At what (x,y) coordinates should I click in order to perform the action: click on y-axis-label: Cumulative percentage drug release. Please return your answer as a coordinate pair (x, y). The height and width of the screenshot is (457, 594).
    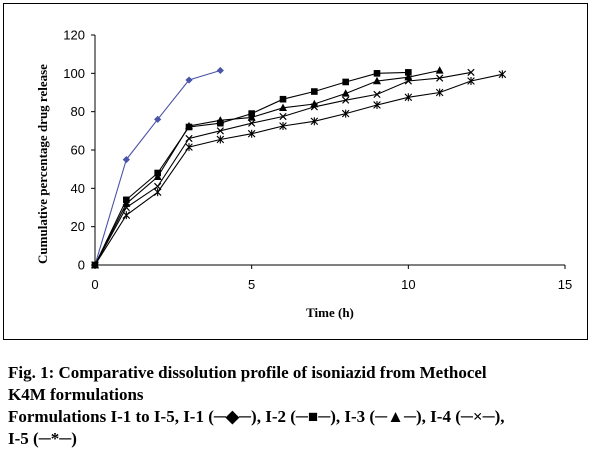
    Looking at the image, I should click on (42, 164).